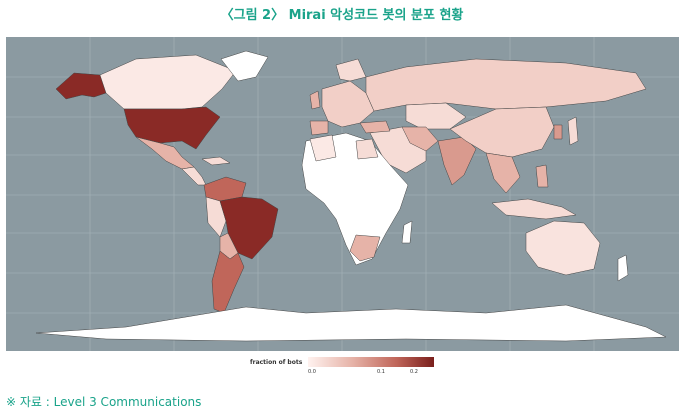  Describe the element at coordinates (172, 128) in the screenshot. I see `region-usa` at that location.